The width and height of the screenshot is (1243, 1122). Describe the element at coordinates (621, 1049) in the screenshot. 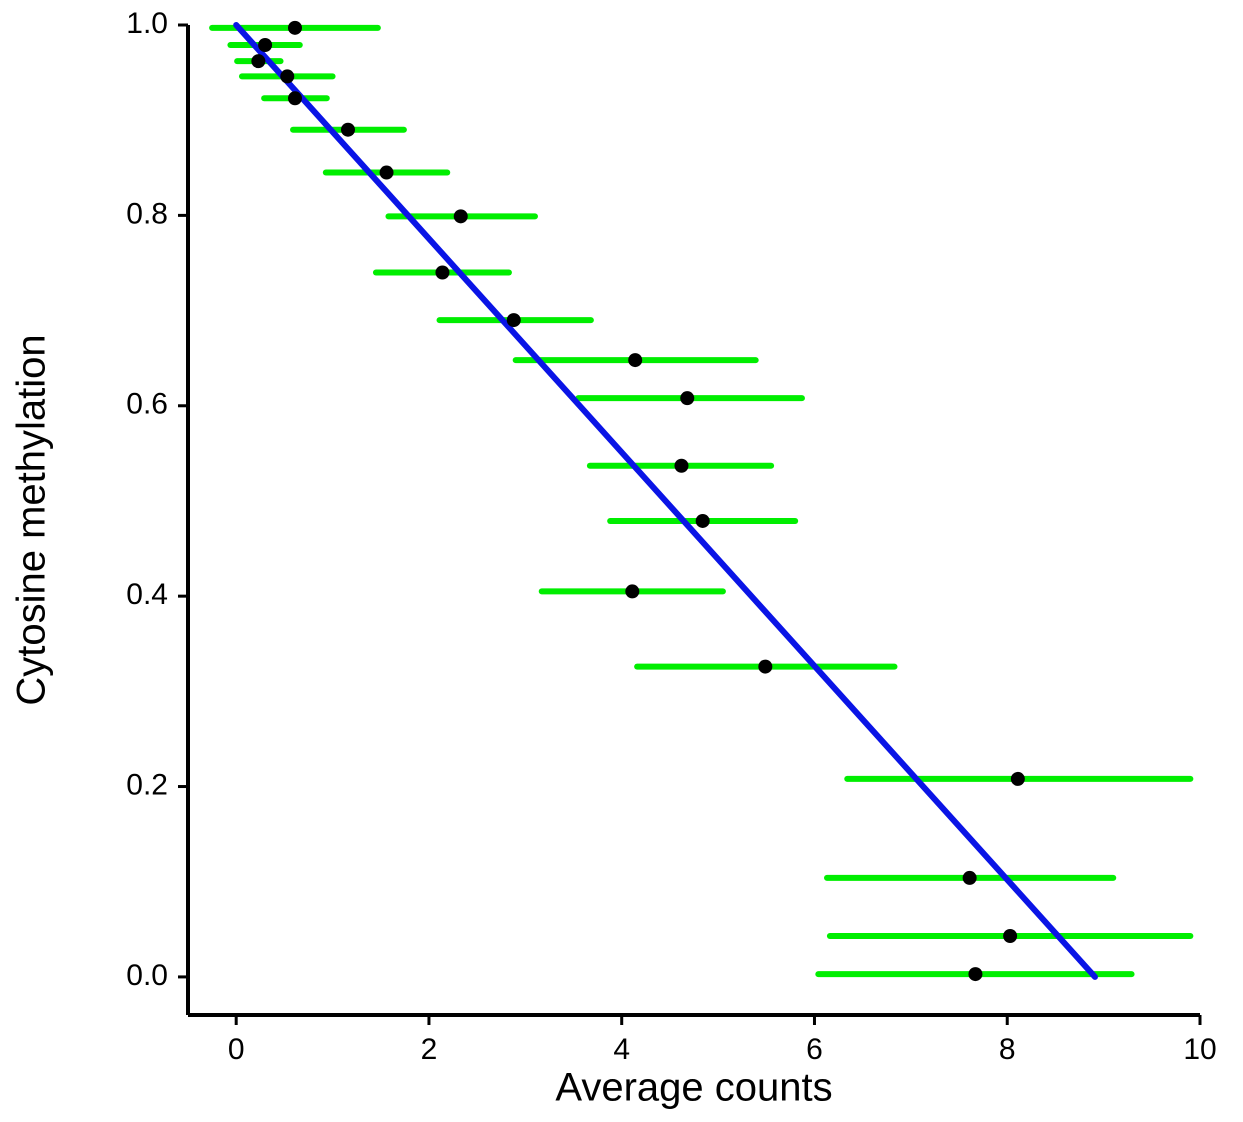

I see `x-tick-label: 4` at that location.